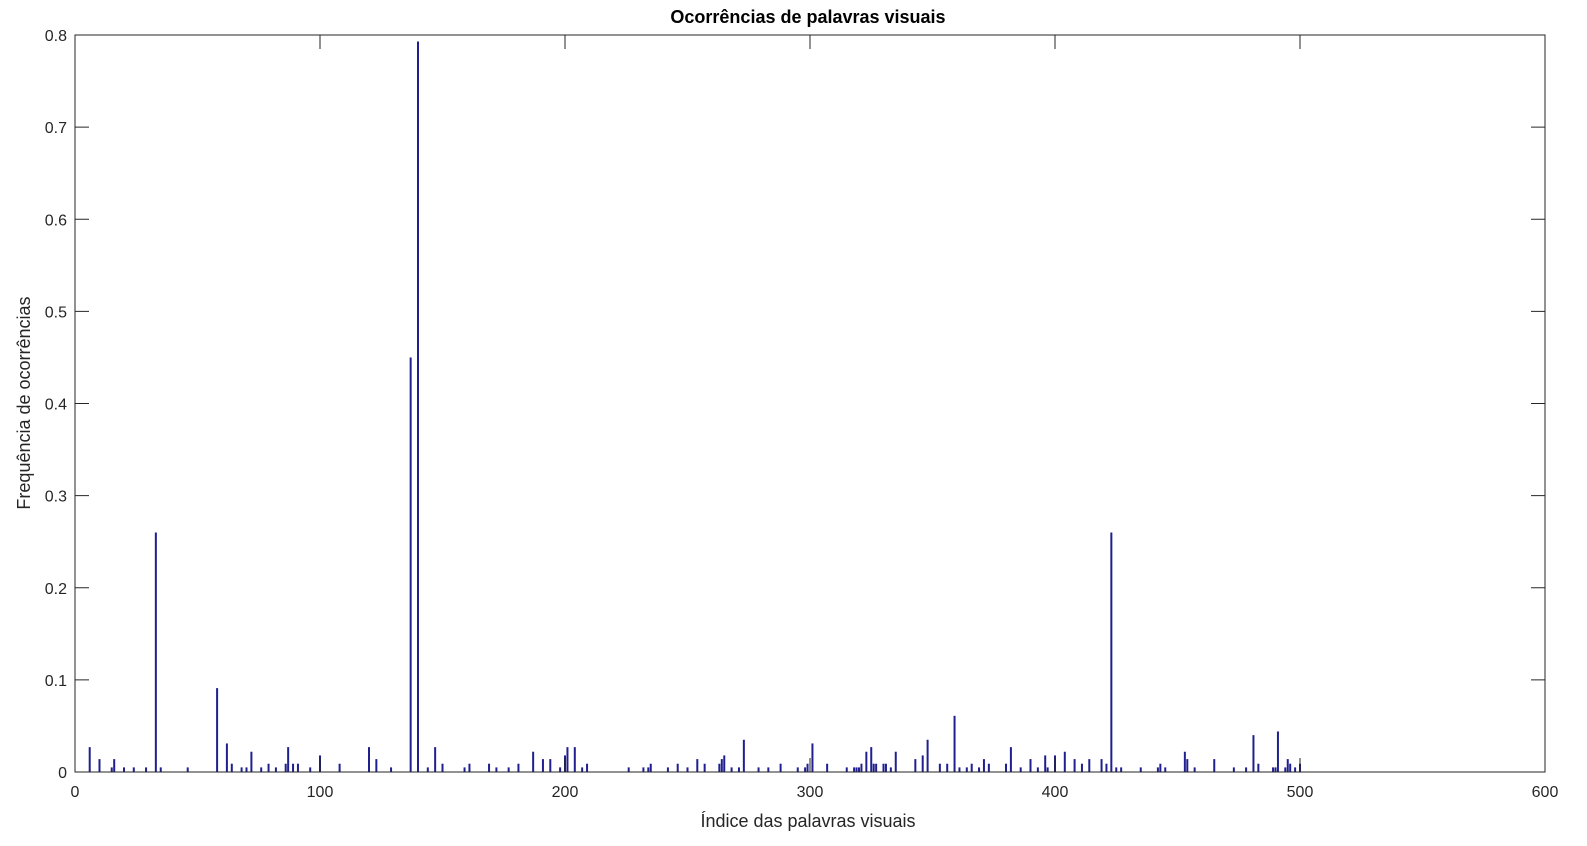  I want to click on y-tick-label: 0.8, so click(56, 36).